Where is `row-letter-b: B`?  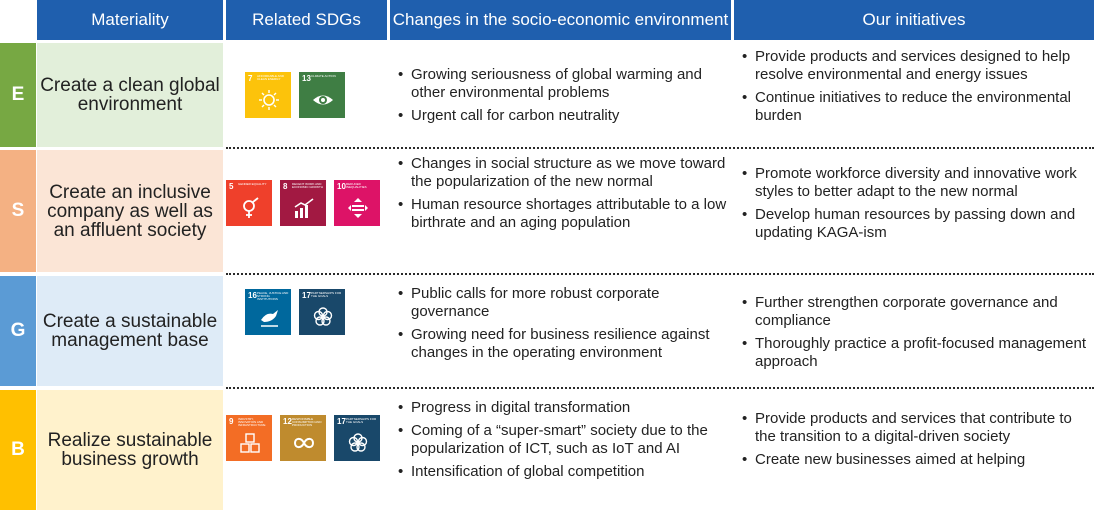
row-letter-b: B is located at coordinates (18, 450).